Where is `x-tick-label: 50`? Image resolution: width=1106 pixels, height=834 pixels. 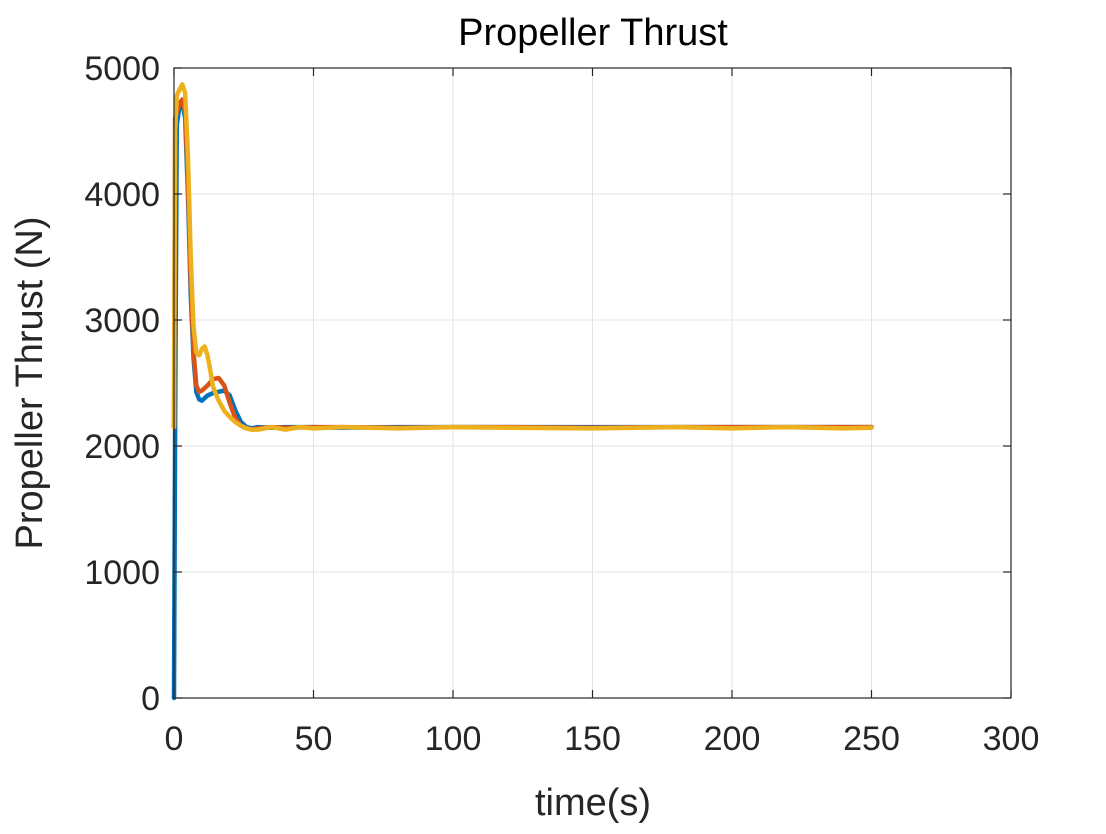
x-tick-label: 50 is located at coordinates (314, 739).